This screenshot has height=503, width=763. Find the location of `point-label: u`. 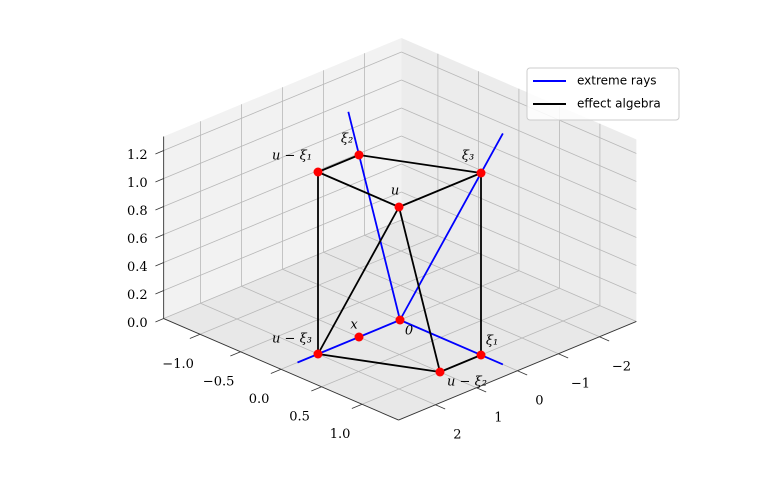

point-label: u is located at coordinates (395, 191).